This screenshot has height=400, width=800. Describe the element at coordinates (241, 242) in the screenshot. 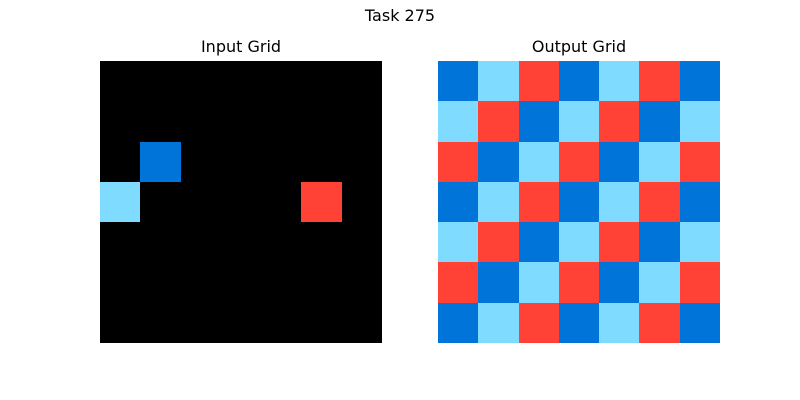

I see `input-cell-r4-c3` at that location.